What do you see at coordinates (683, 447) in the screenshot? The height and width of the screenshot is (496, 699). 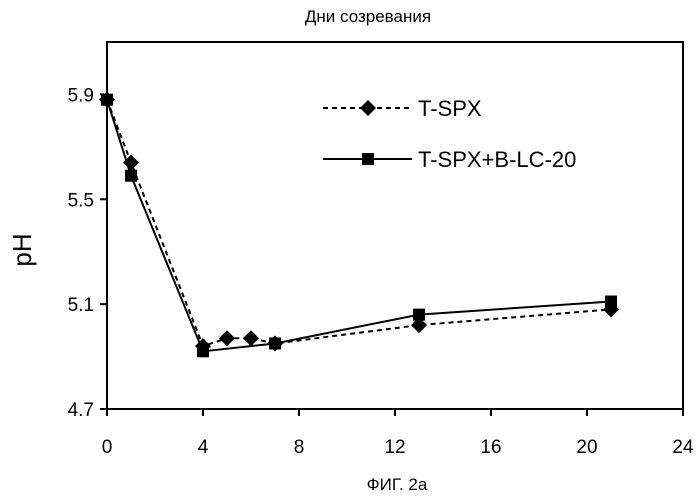 I see `x-tick-label: 24` at bounding box center [683, 447].